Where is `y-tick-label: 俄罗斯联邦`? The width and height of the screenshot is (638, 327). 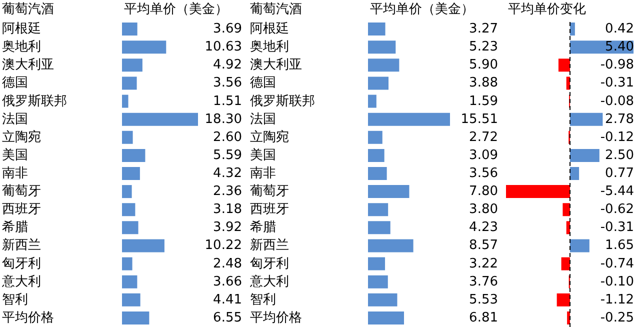
y-tick-label: 俄罗斯联邦 is located at coordinates (282, 101).